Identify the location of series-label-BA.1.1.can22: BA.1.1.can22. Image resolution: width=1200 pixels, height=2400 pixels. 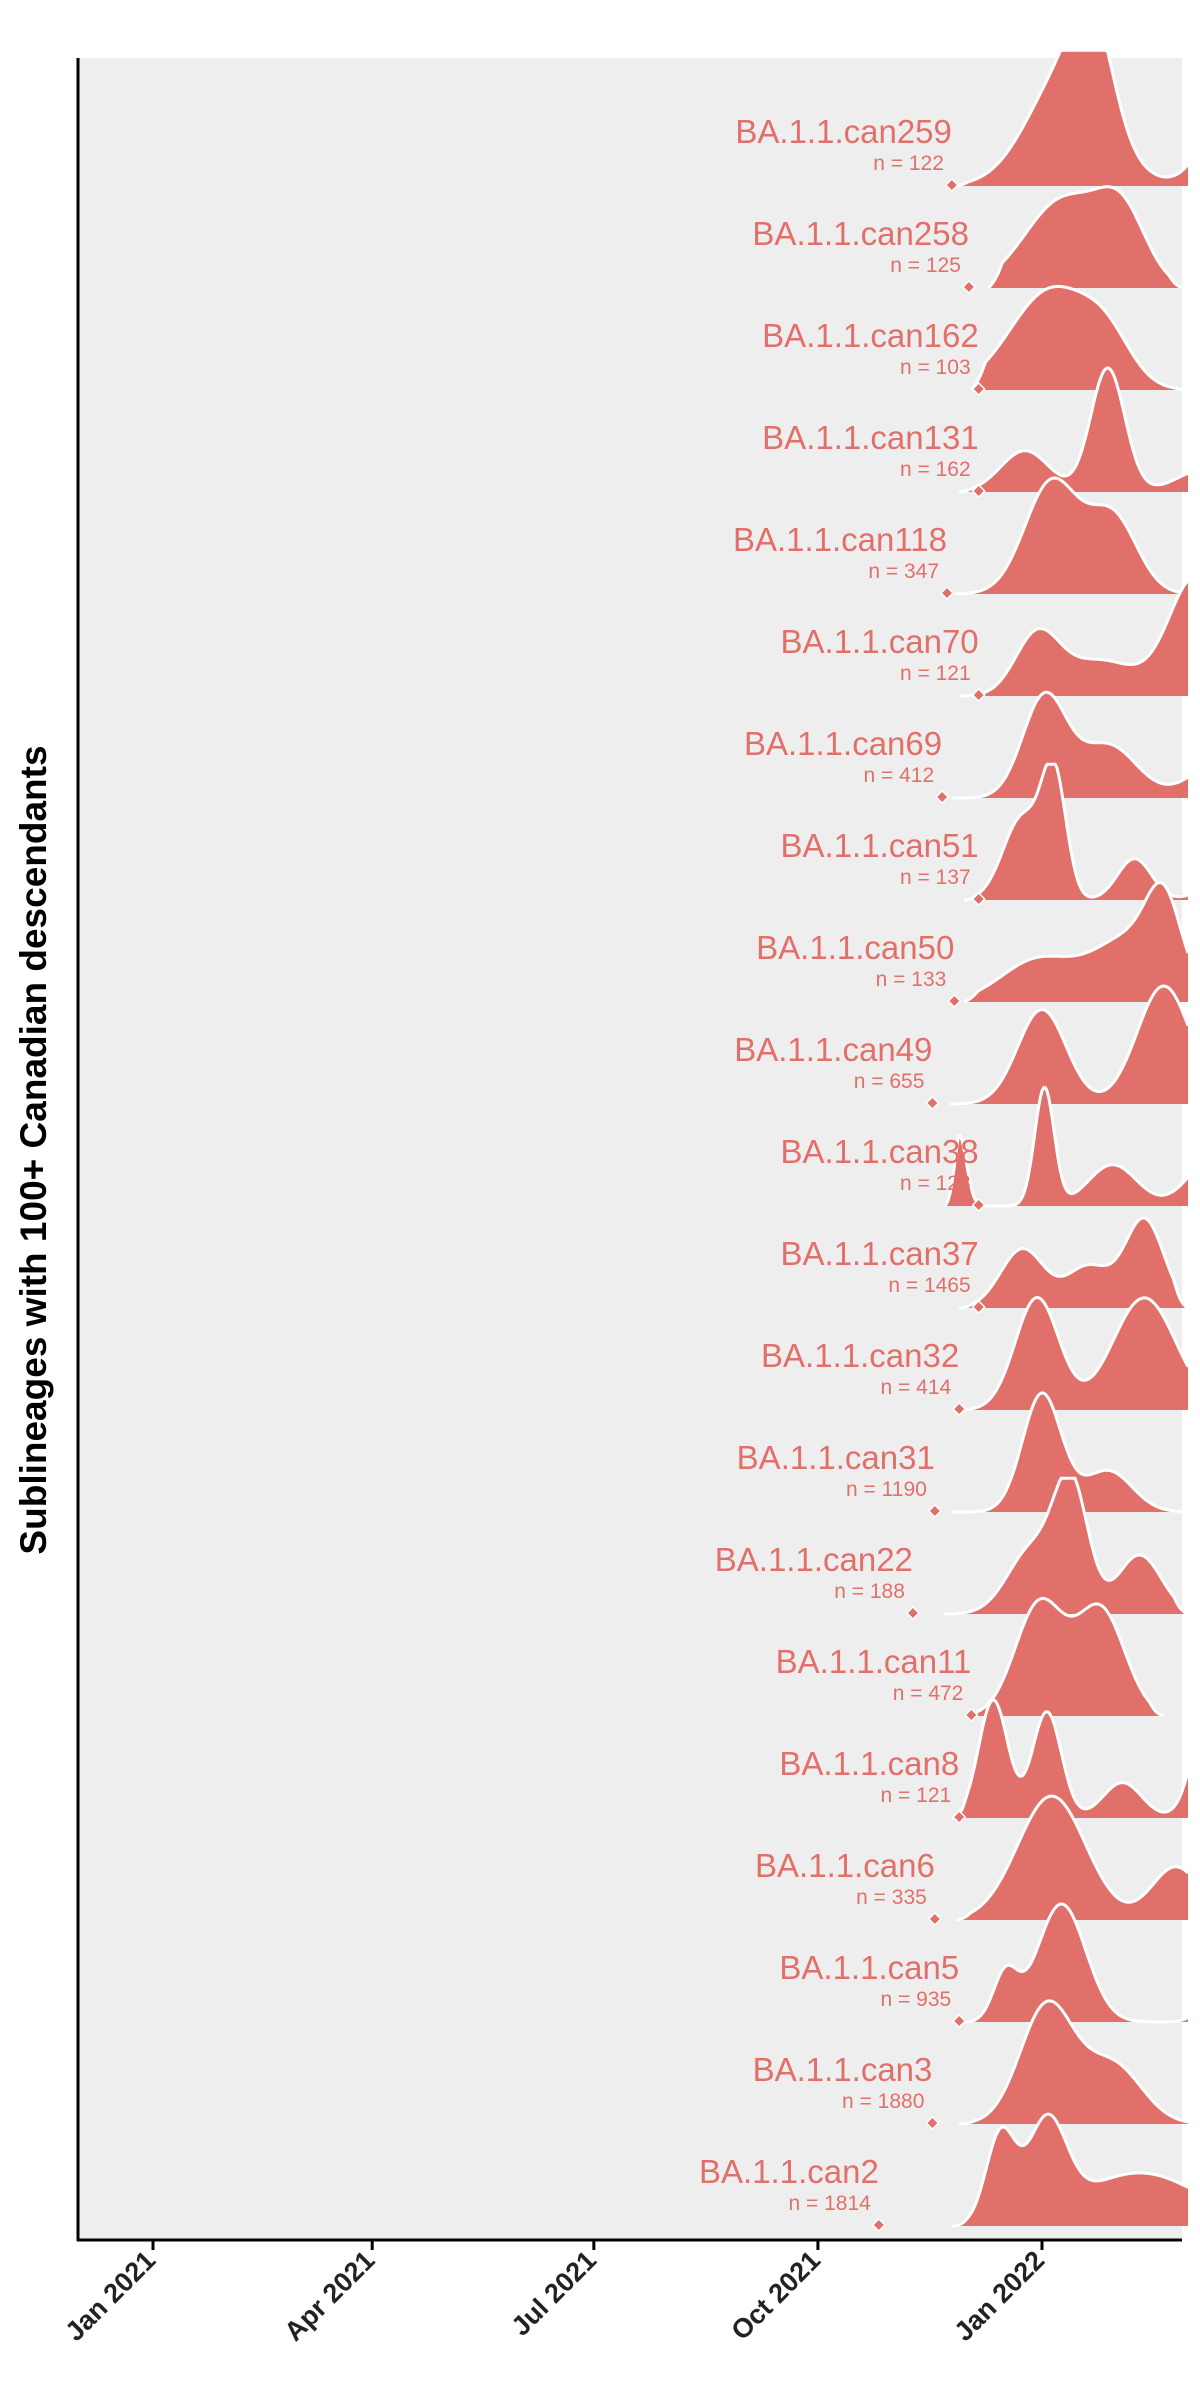
(814, 1559).